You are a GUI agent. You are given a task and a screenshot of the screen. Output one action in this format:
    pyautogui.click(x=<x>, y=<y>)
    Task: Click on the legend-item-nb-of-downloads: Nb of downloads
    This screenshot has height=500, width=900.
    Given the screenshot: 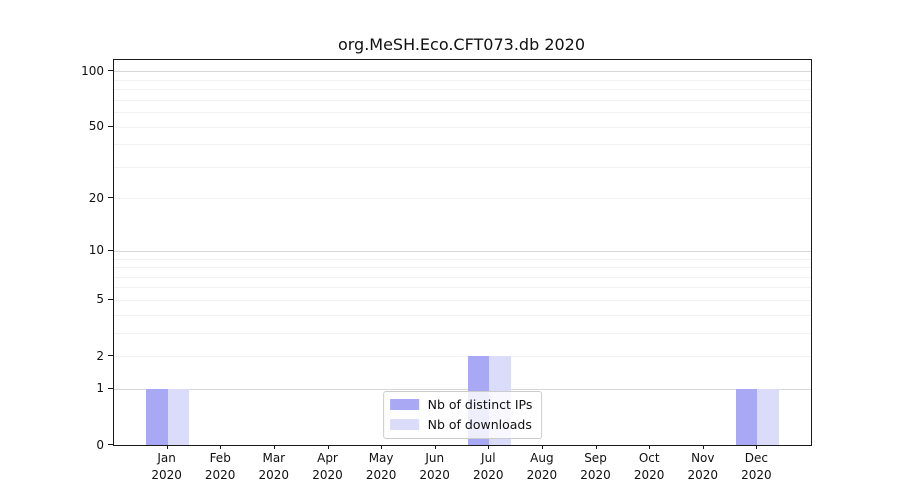 What is the action you would take?
    pyautogui.click(x=461, y=424)
    